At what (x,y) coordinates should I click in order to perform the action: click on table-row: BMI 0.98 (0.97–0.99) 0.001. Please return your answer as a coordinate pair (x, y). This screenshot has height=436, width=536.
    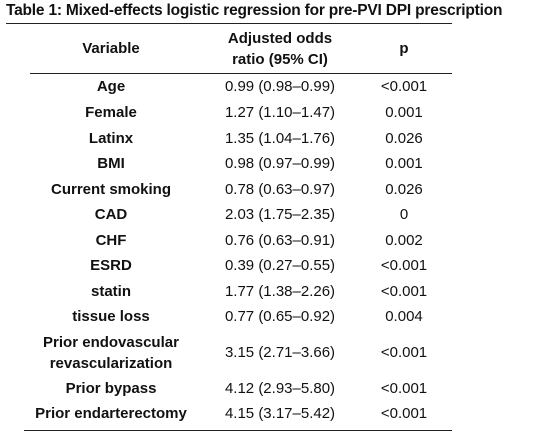
    Looking at the image, I should click on (235, 164).